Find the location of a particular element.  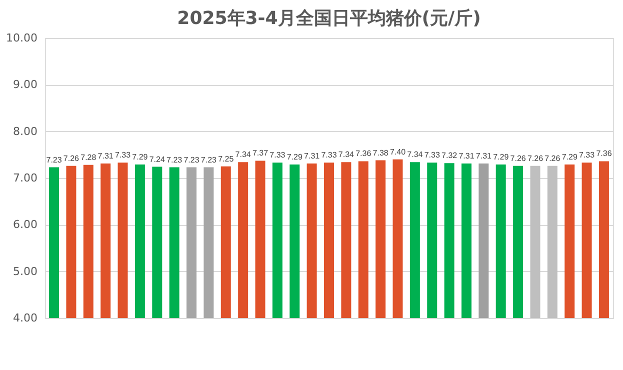

data-label: 7.40 is located at coordinates (398, 151).